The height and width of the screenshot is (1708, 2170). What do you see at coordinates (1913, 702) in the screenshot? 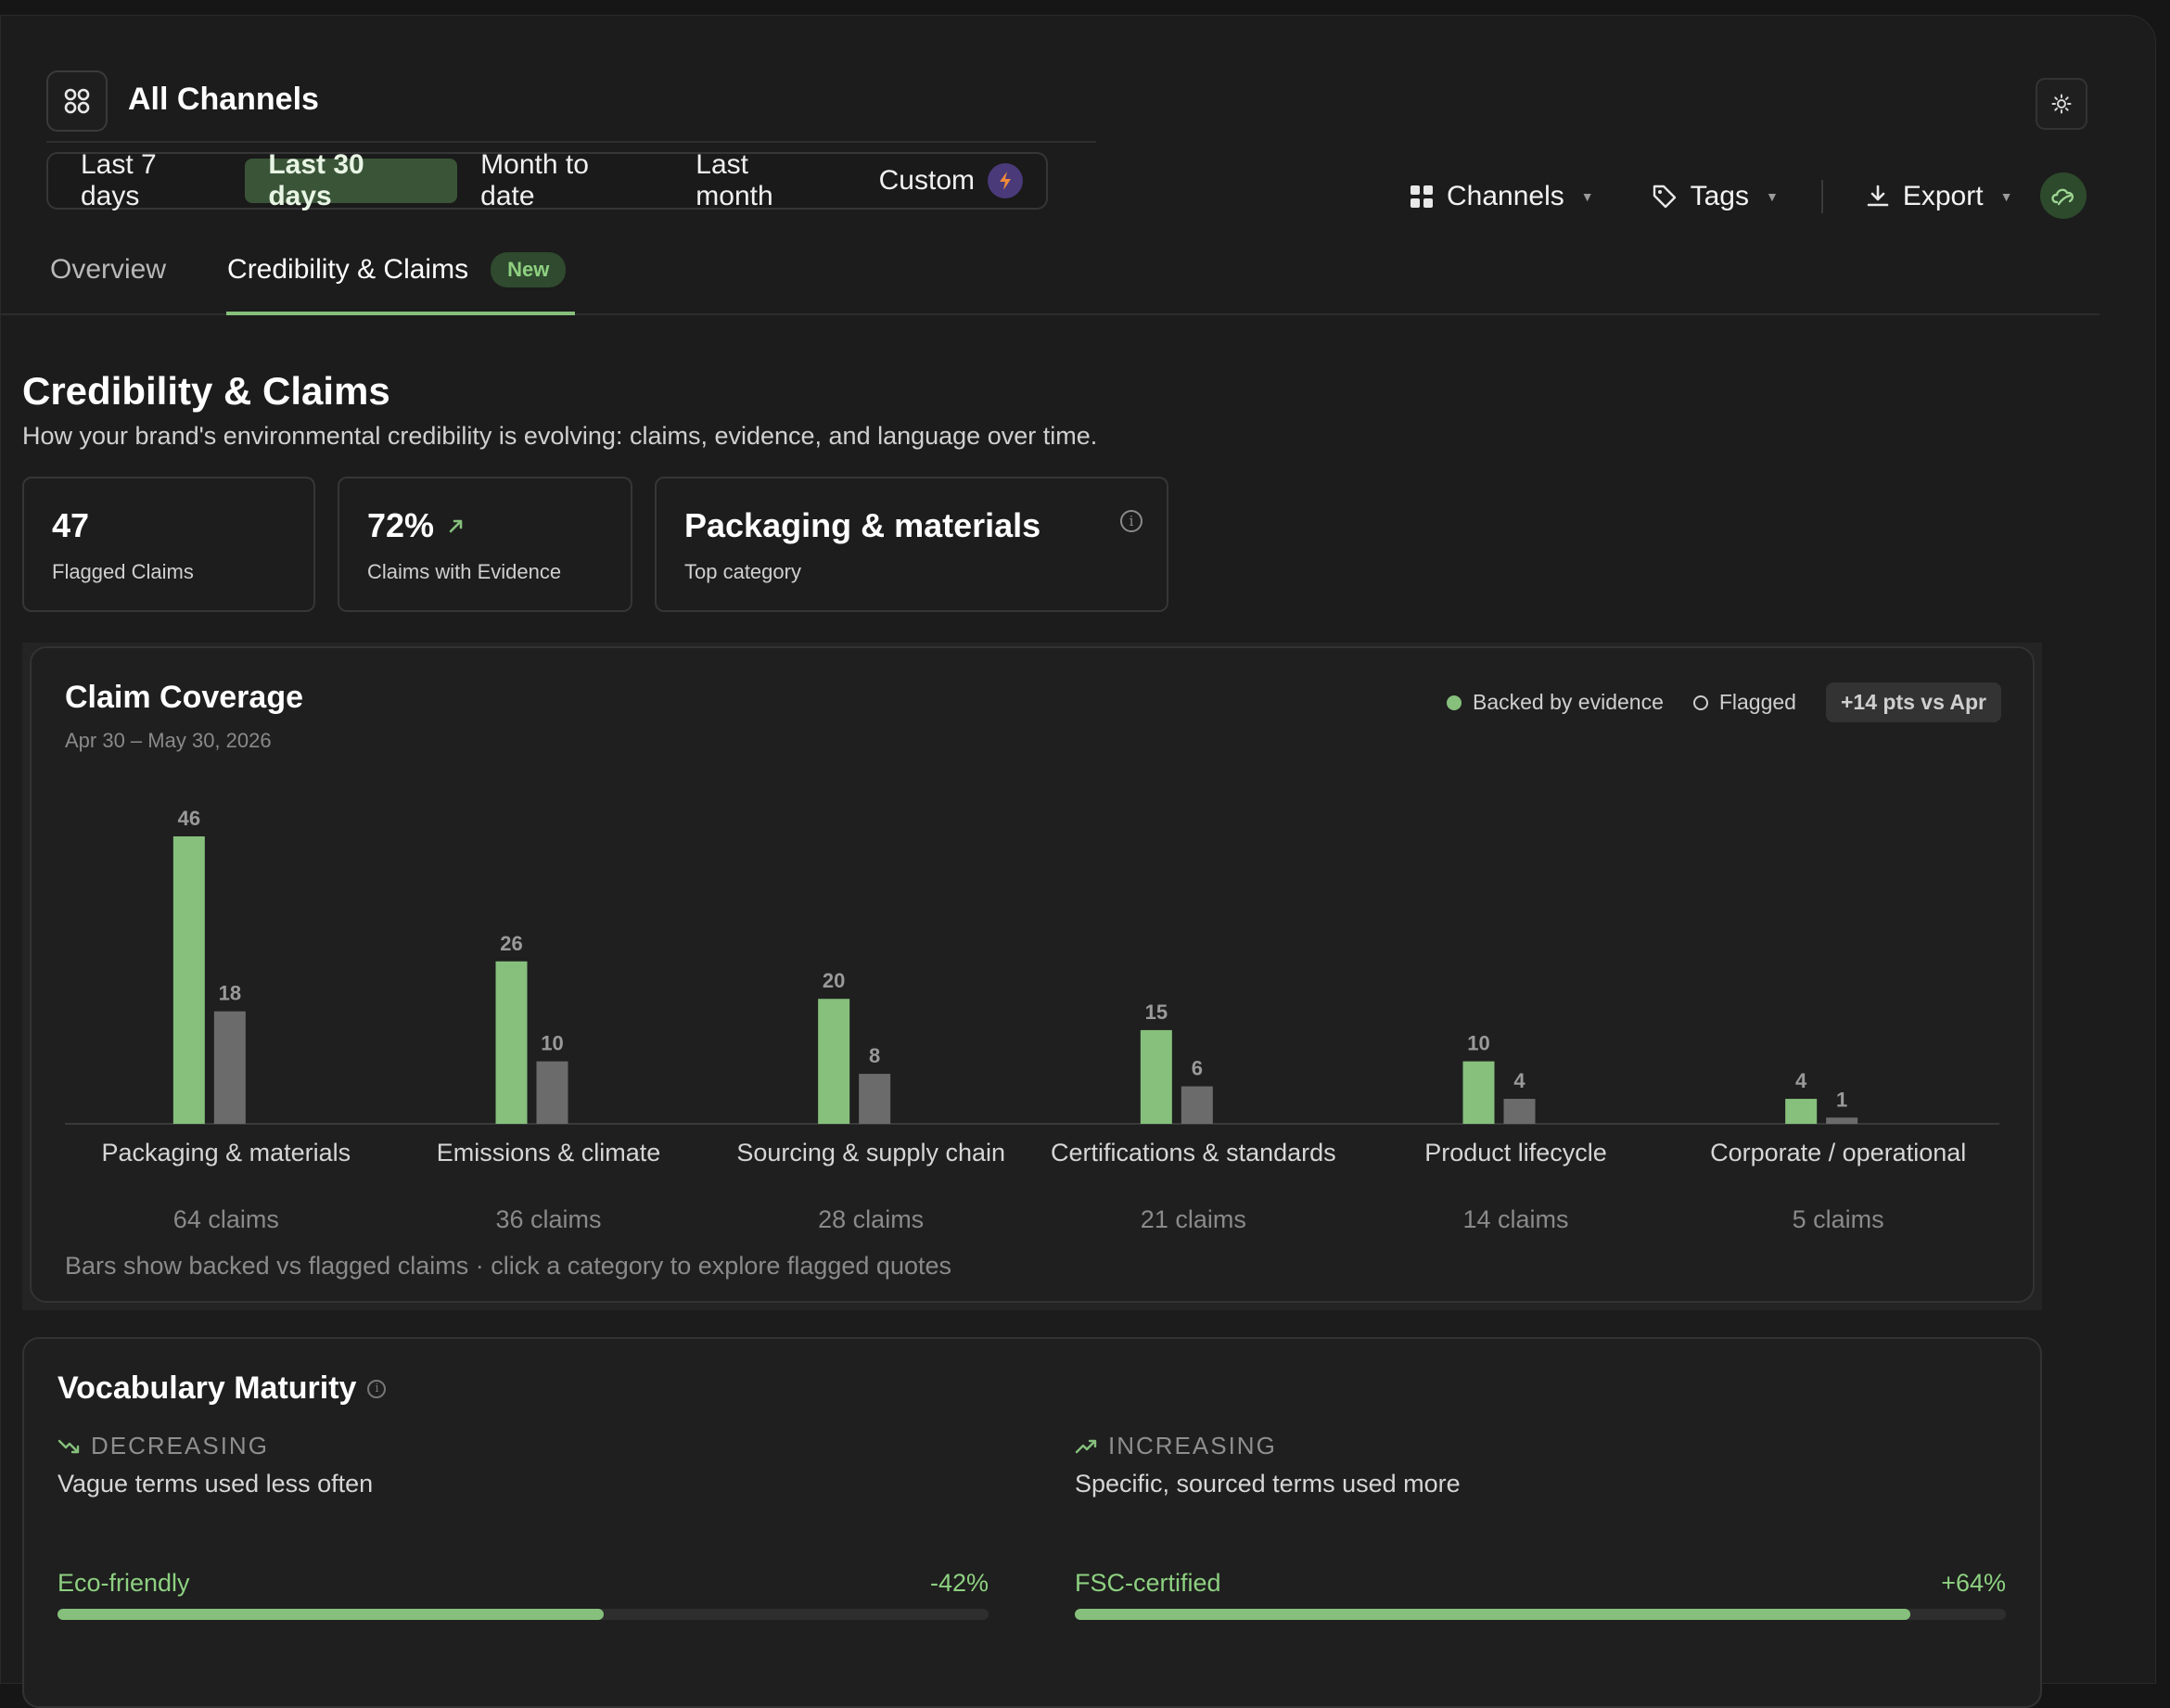
I see `delta-badge: +14 pts vs Apr` at bounding box center [1913, 702].